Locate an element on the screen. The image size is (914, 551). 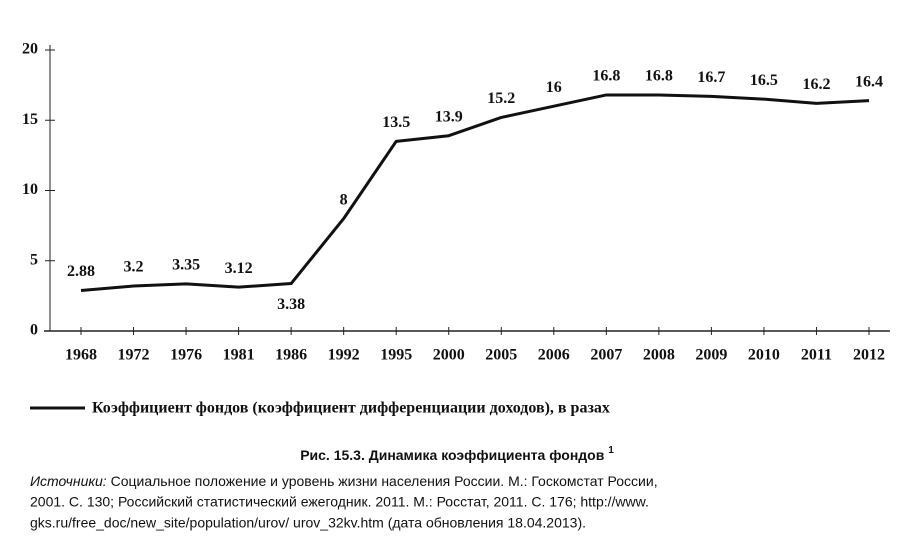
data-label: 16.2 is located at coordinates (816, 84).